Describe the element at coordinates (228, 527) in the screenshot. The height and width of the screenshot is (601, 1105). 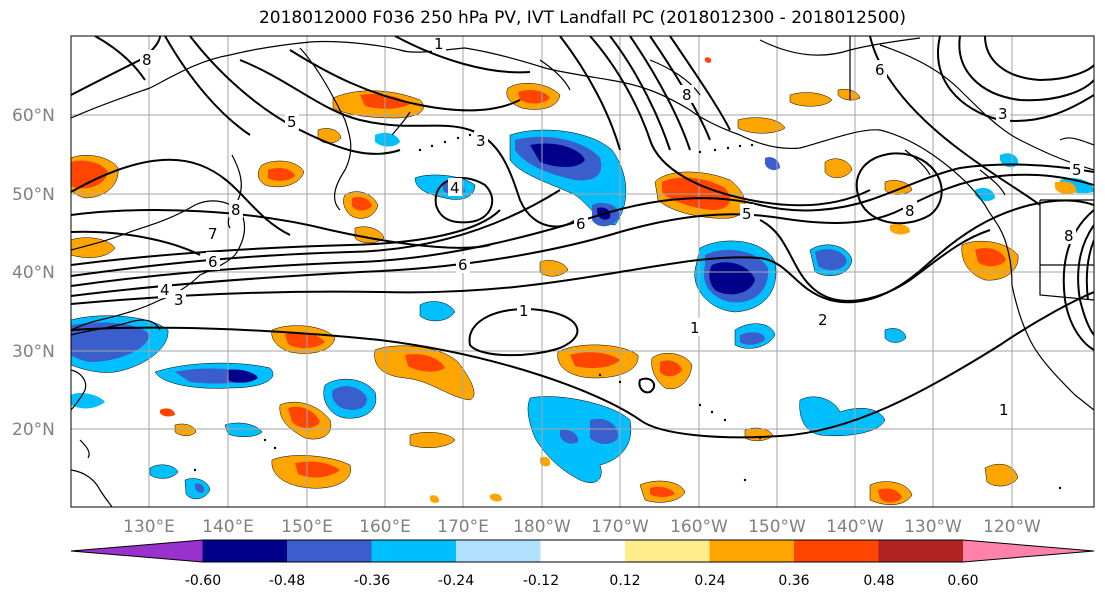
I see `lon-label: 140°E` at that location.